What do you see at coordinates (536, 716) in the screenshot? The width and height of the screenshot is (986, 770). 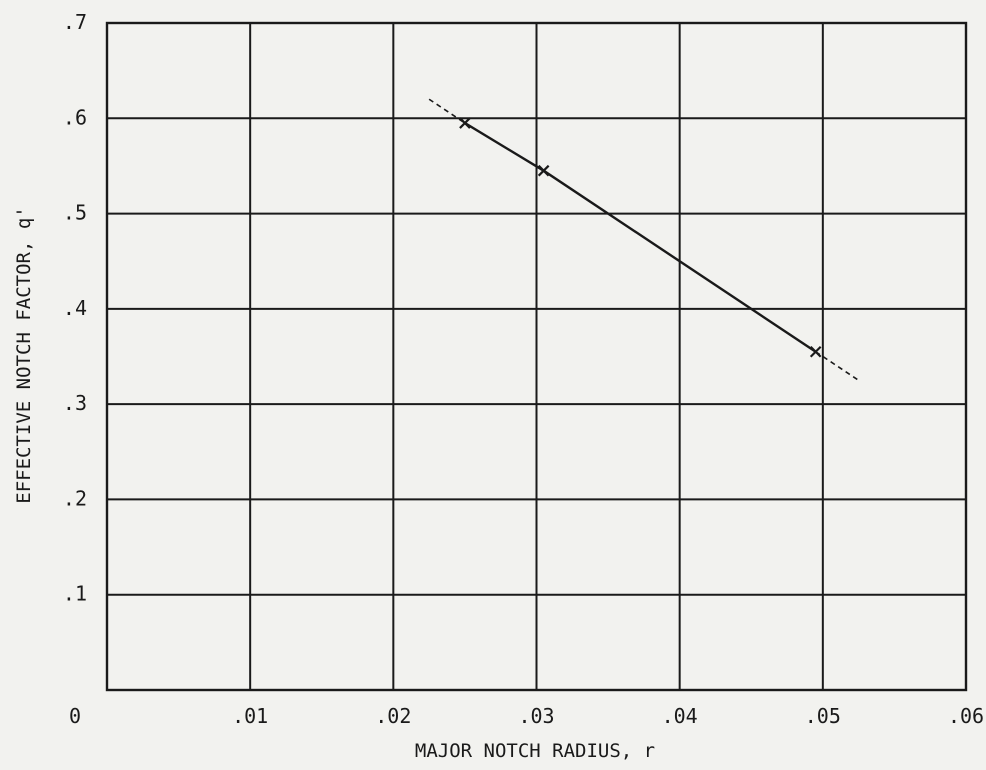 I see `x-tick-label: .03` at bounding box center [536, 716].